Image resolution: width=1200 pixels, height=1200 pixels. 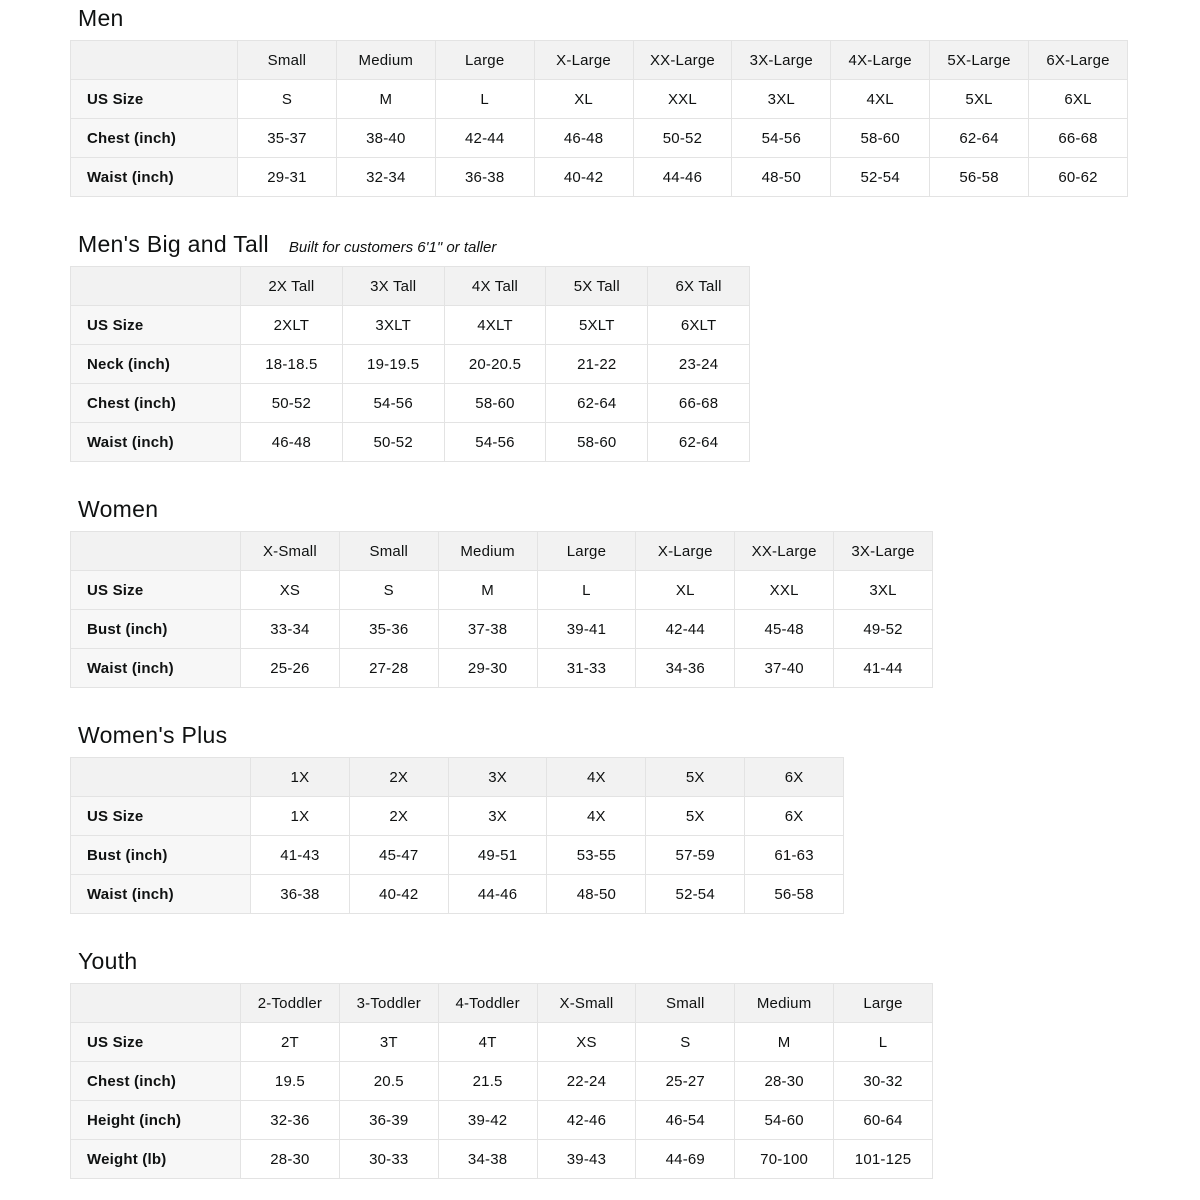 I want to click on size-value-cell: 56-58, so click(x=979, y=177).